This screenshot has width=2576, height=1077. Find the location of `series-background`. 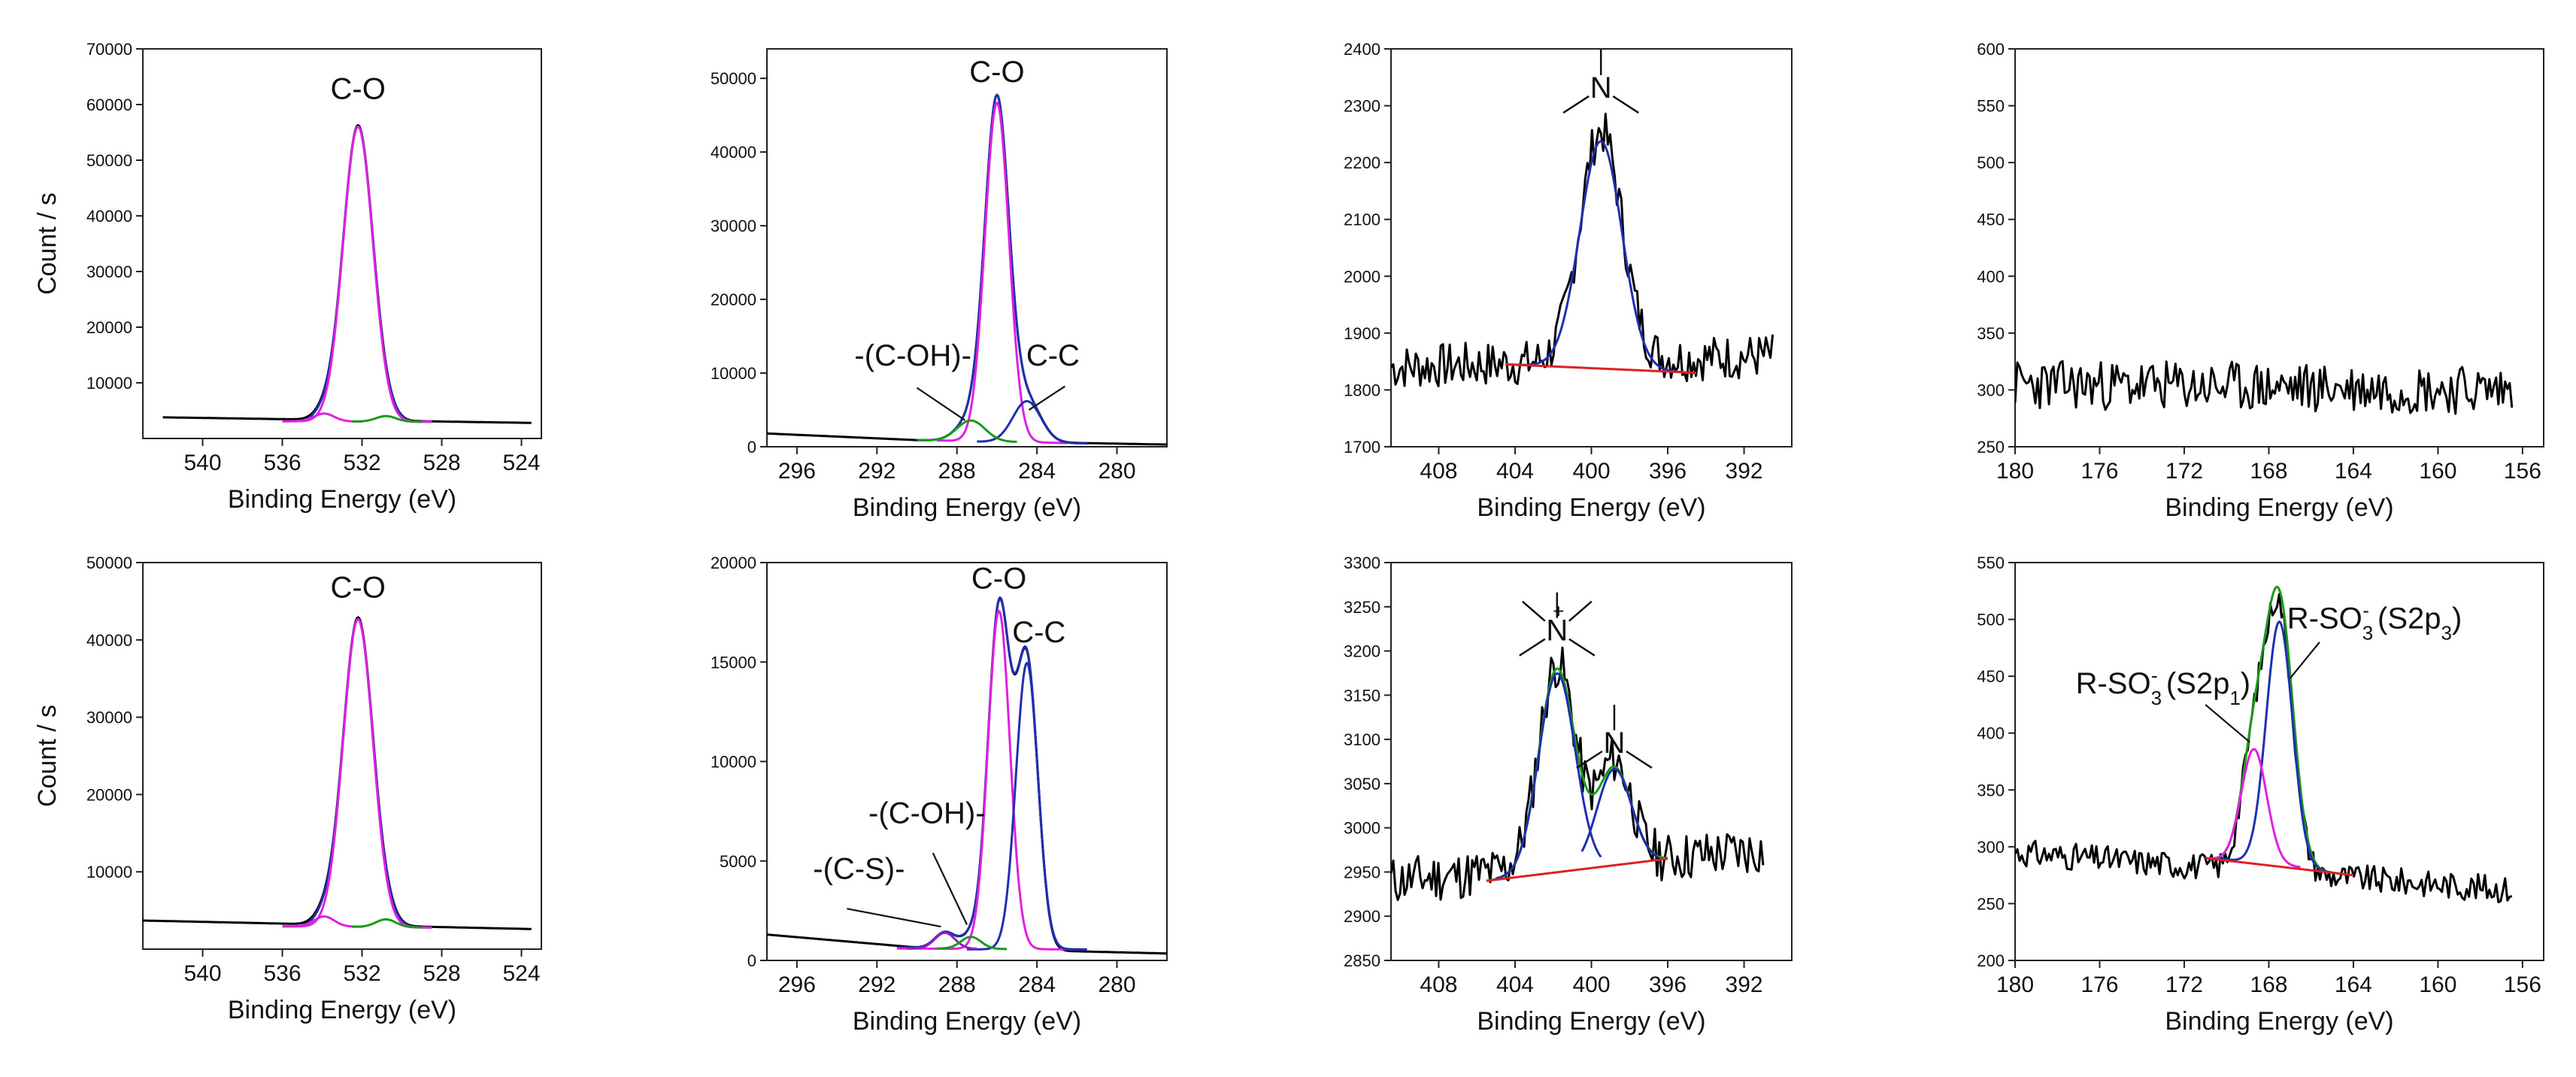

series-background is located at coordinates (1601, 369).